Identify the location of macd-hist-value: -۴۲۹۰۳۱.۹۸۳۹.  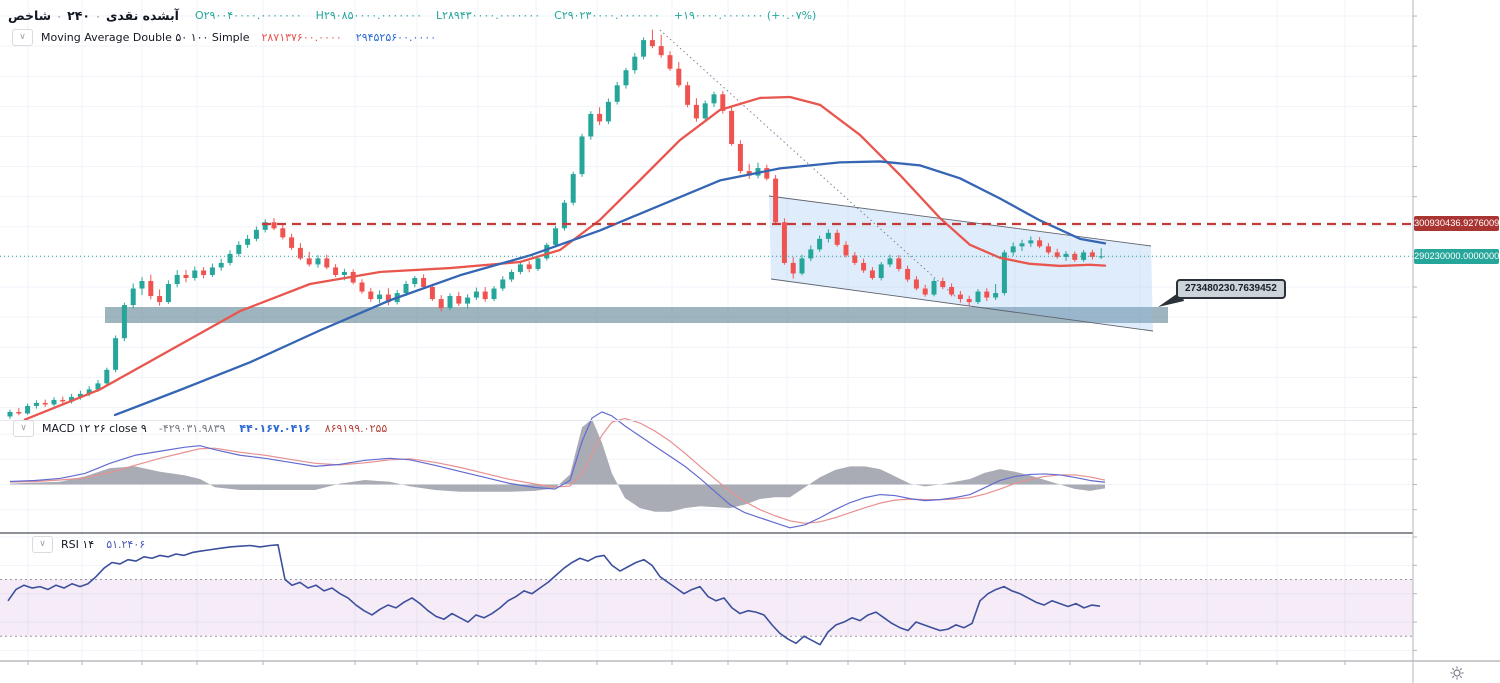
(192, 428).